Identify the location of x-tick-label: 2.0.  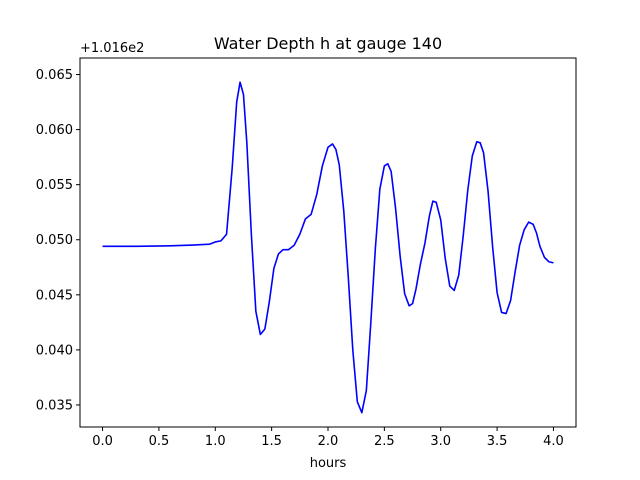
(328, 441).